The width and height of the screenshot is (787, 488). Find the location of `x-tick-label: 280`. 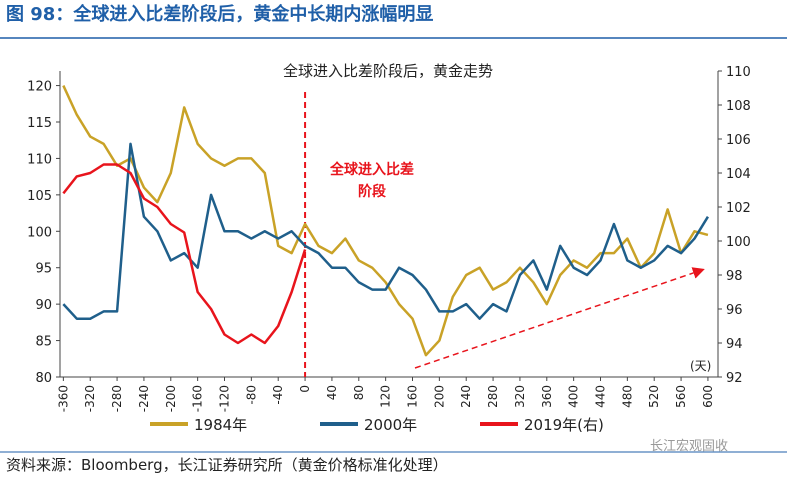

x-tick-label: 280 is located at coordinates (493, 396).